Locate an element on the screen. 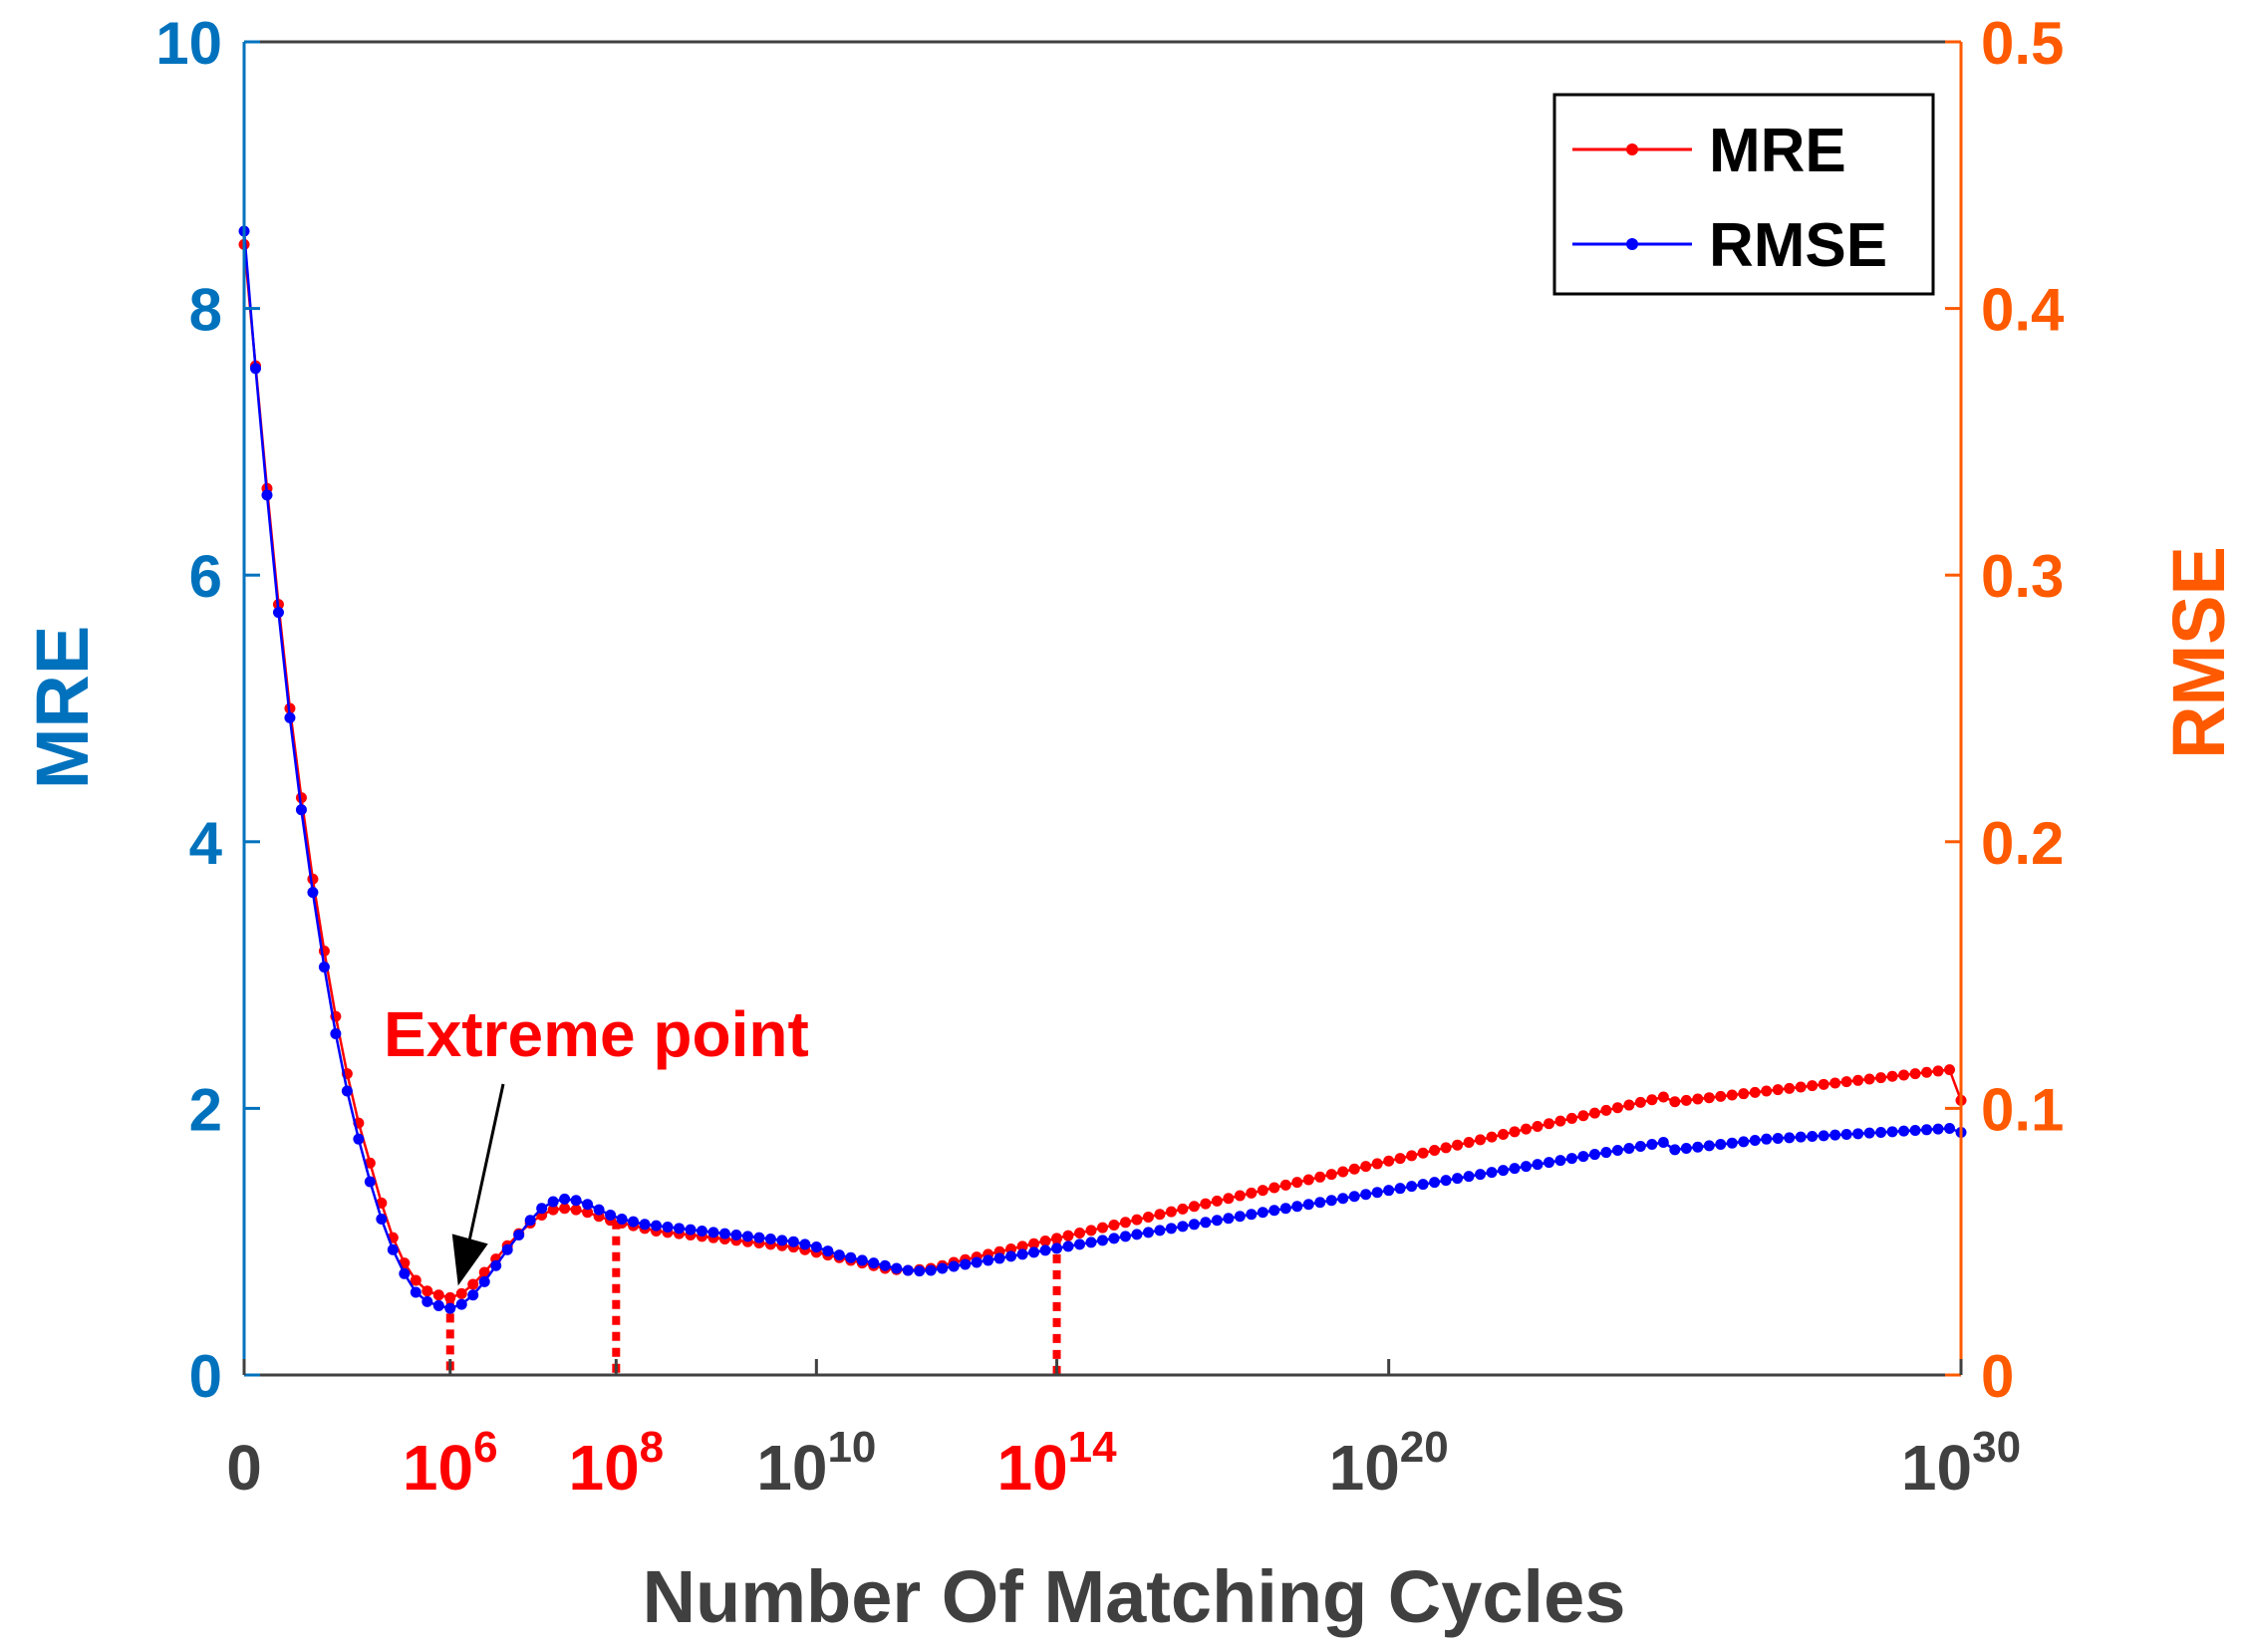 This screenshot has height=1652, width=2247. legend-box is located at coordinates (1743, 194).